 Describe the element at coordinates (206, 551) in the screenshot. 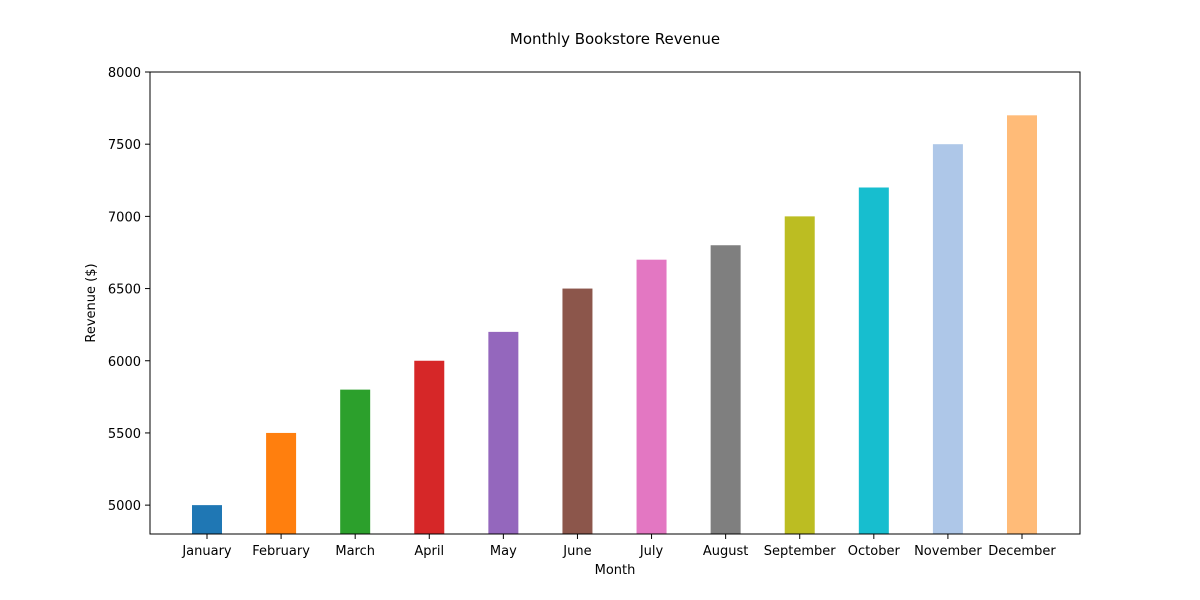

I see `x-tick-label: January` at that location.